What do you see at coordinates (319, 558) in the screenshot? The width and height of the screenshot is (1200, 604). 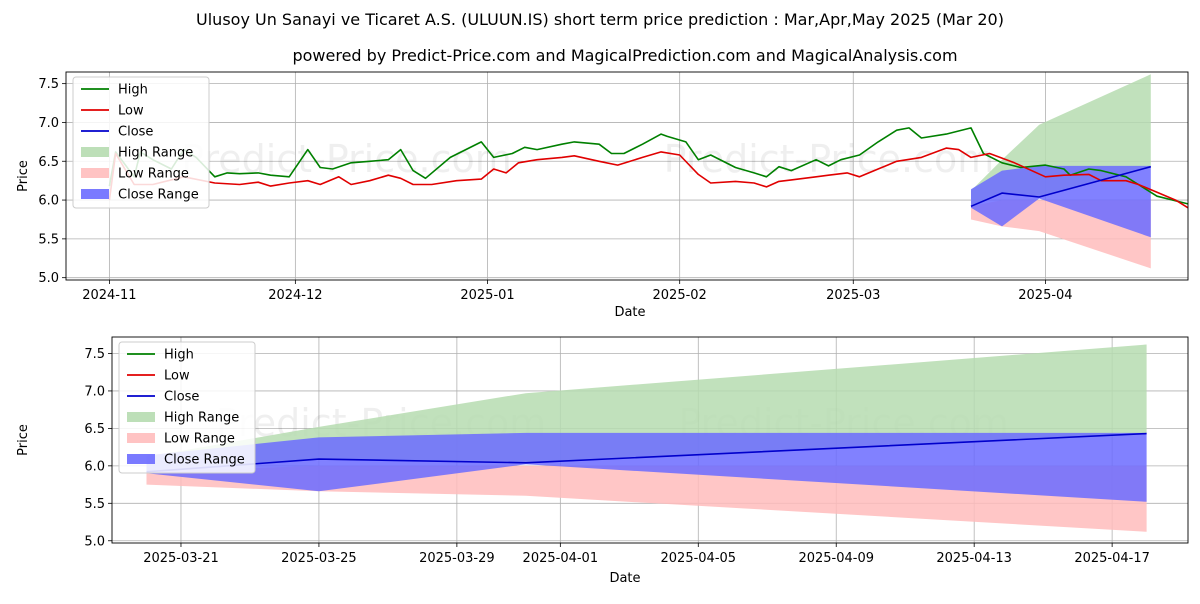 I see `x-tick-label: 2025-03-25` at bounding box center [319, 558].